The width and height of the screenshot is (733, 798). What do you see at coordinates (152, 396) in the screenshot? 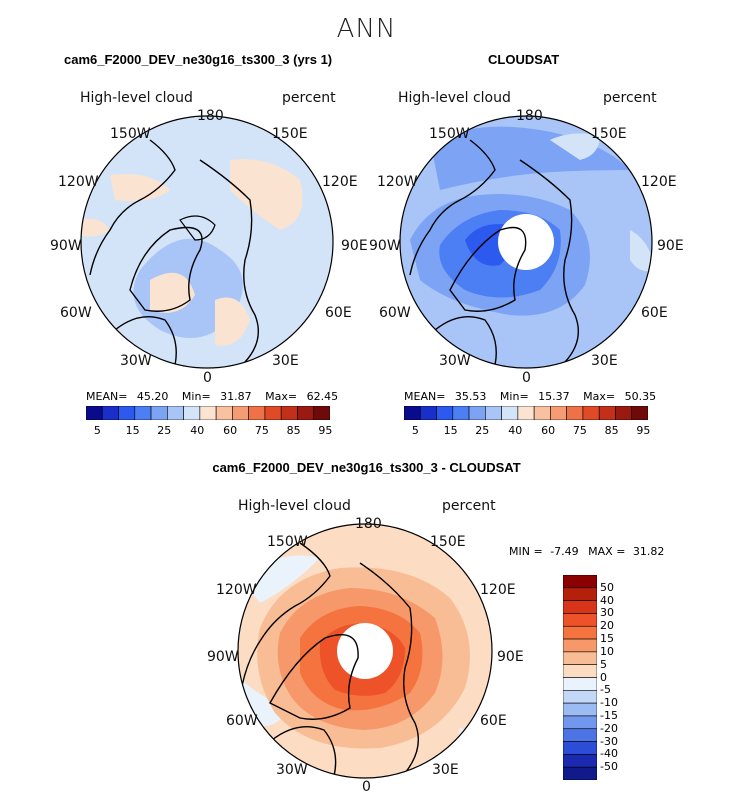
I see `panel-1-mean-value: 45.20` at bounding box center [152, 396].